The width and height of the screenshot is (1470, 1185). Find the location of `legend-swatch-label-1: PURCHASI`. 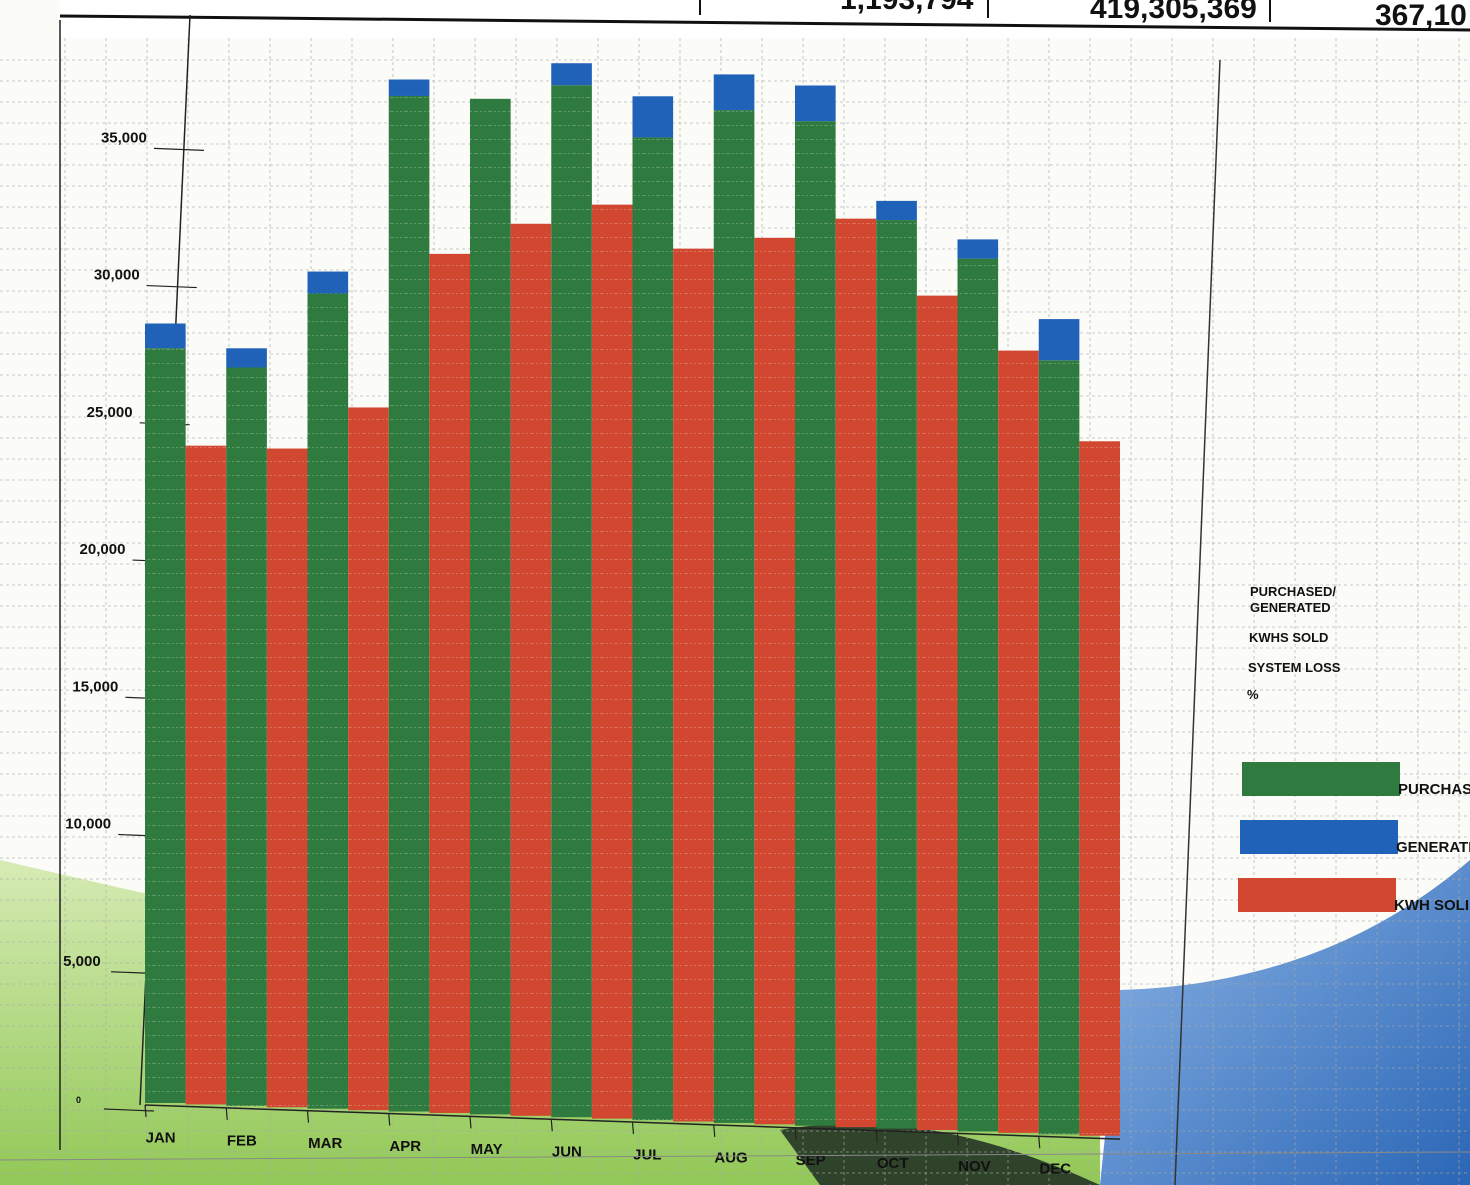

legend-swatch-label-1: PURCHASI is located at coordinates (1434, 789).